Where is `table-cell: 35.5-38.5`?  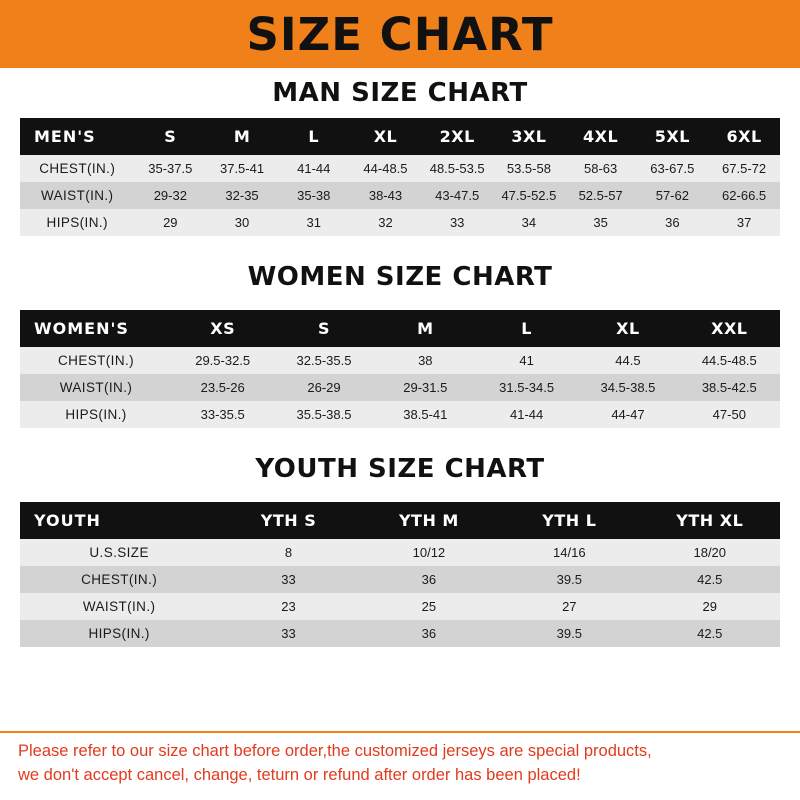
table-cell: 35.5-38.5 is located at coordinates (324, 414).